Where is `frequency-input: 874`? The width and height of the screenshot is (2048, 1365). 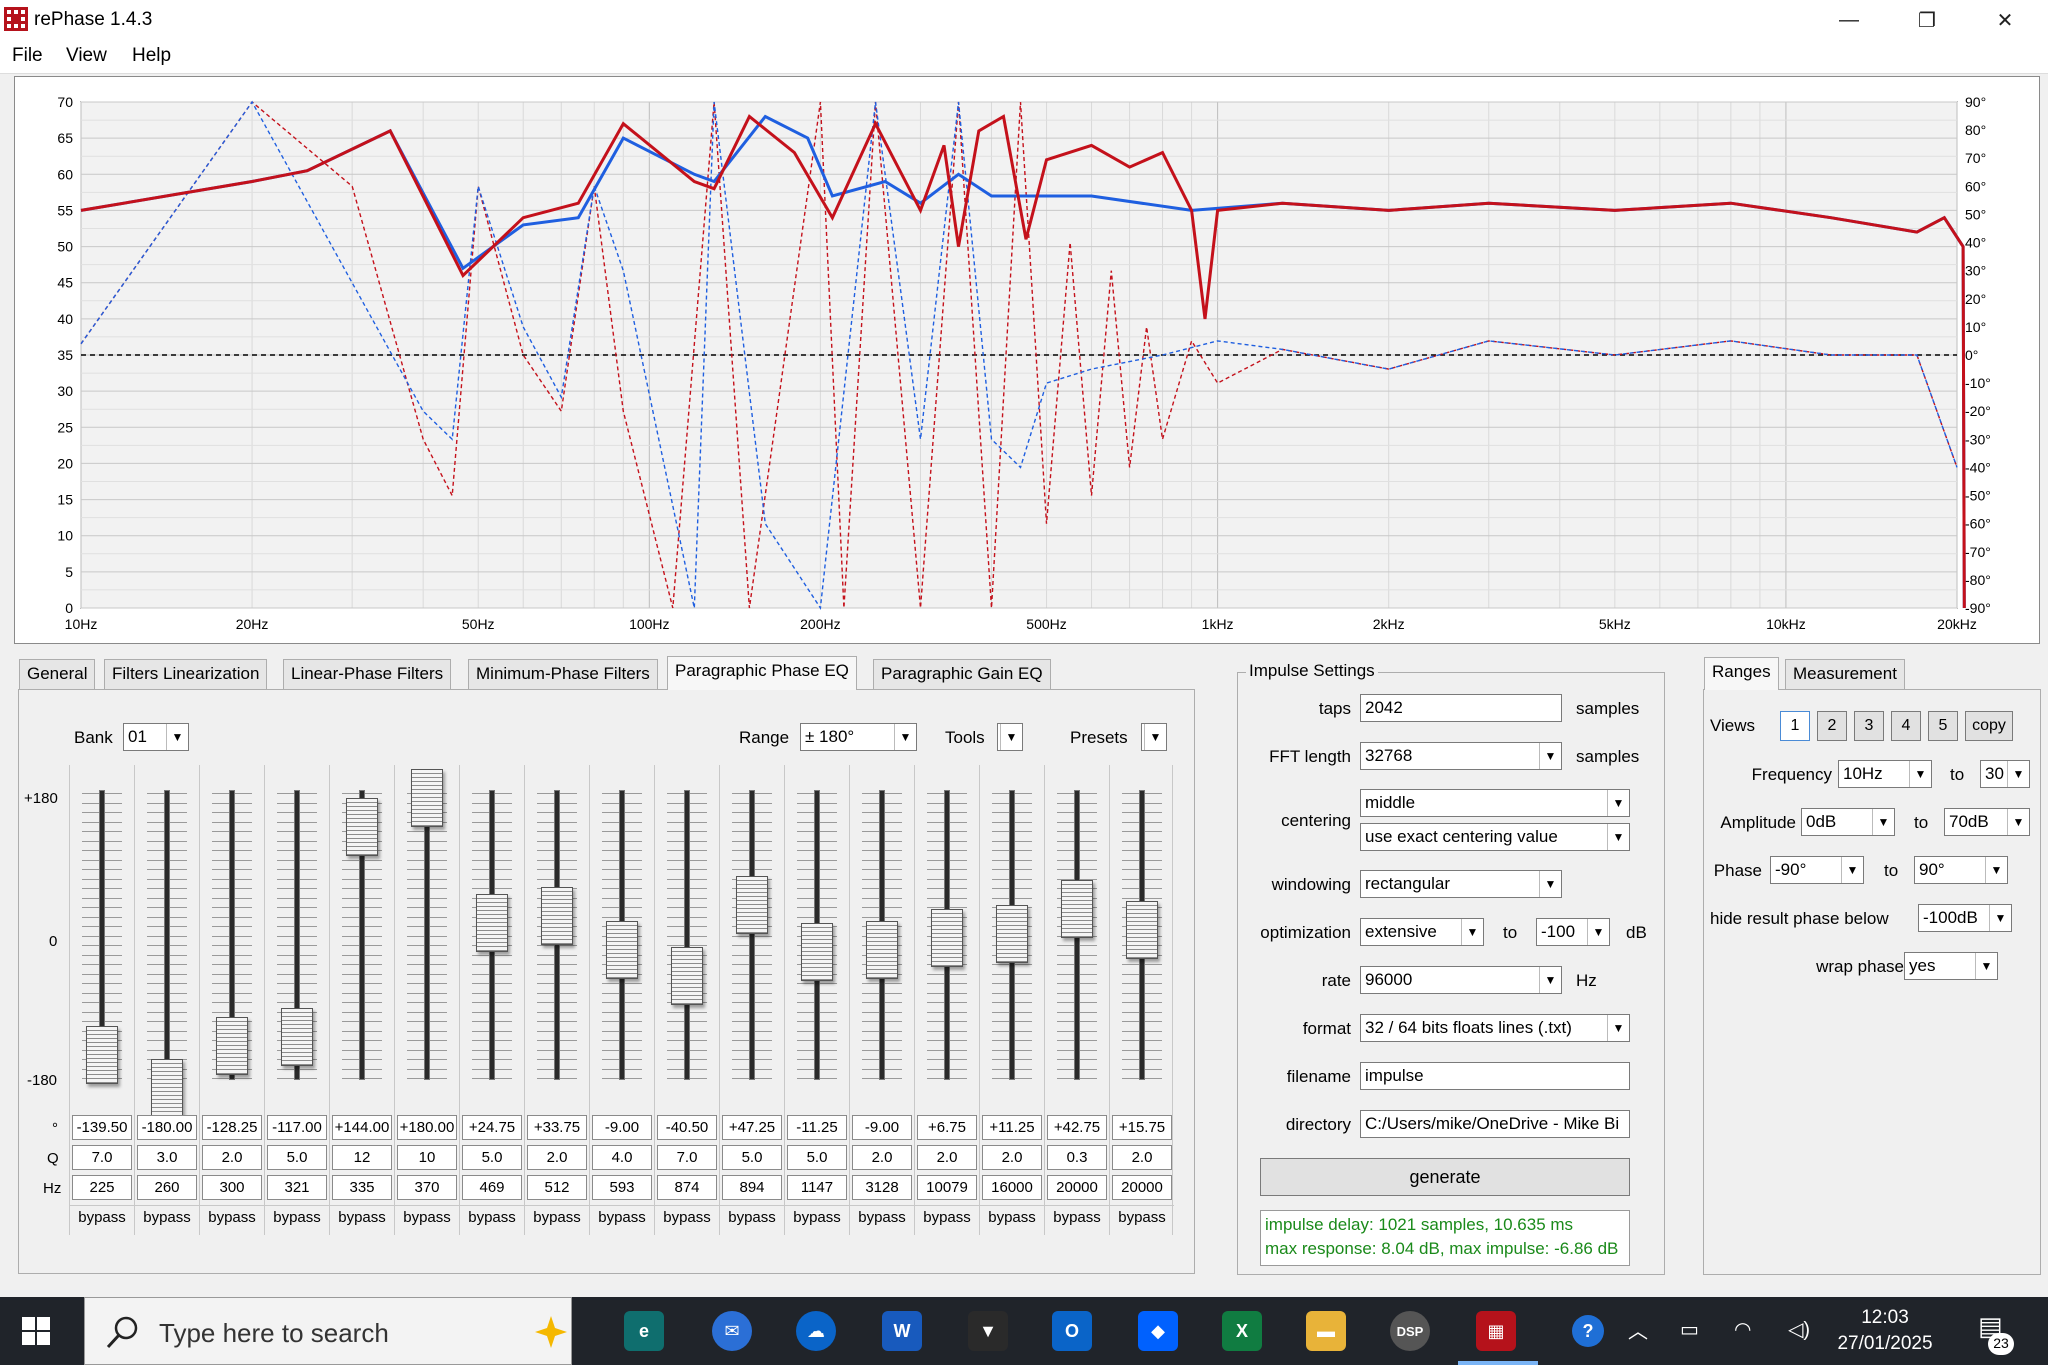 frequency-input: 874 is located at coordinates (687, 1187).